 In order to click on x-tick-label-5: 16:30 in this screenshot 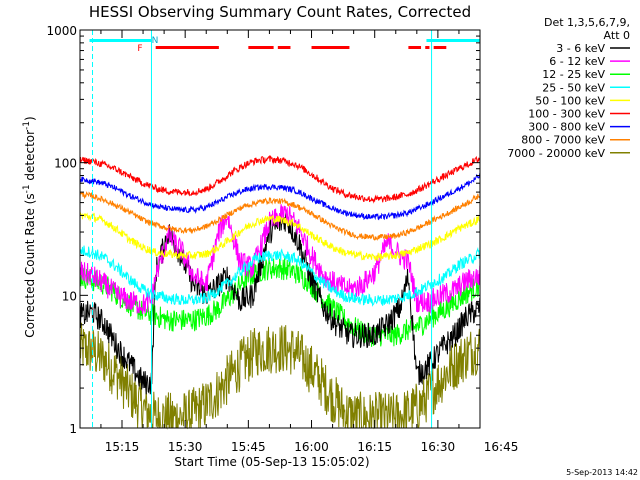, I will do `click(438, 447)`.